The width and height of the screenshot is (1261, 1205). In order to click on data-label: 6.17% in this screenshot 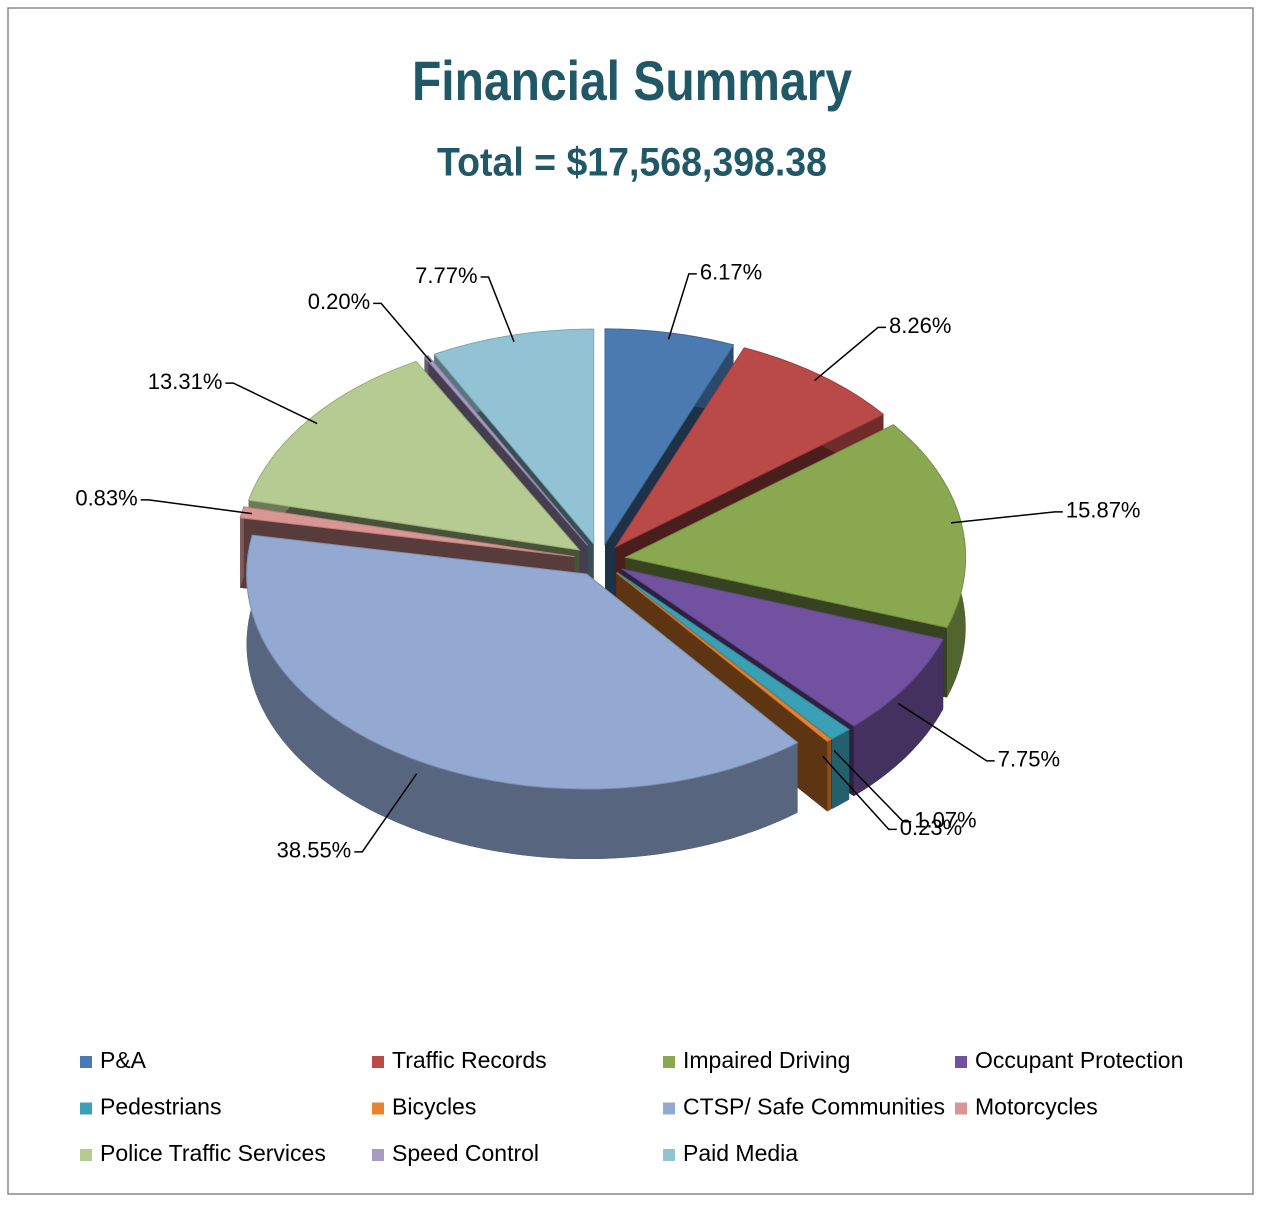, I will do `click(731, 272)`.